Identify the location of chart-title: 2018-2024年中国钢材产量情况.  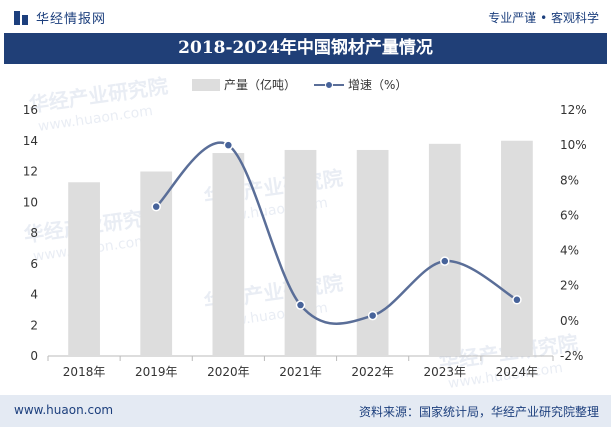
(305, 48).